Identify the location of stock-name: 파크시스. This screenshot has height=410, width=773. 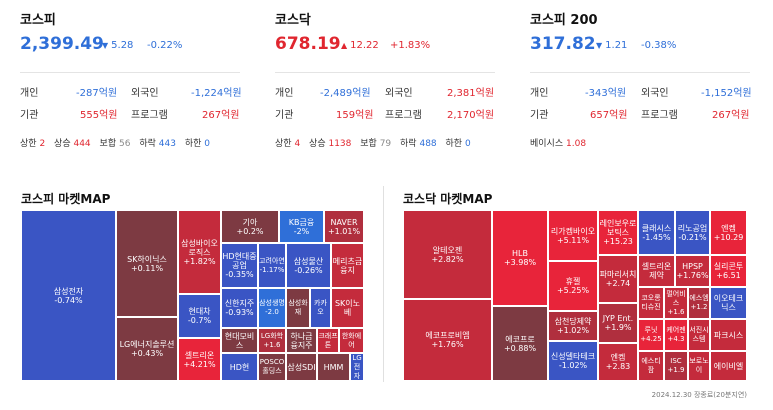
(728, 335).